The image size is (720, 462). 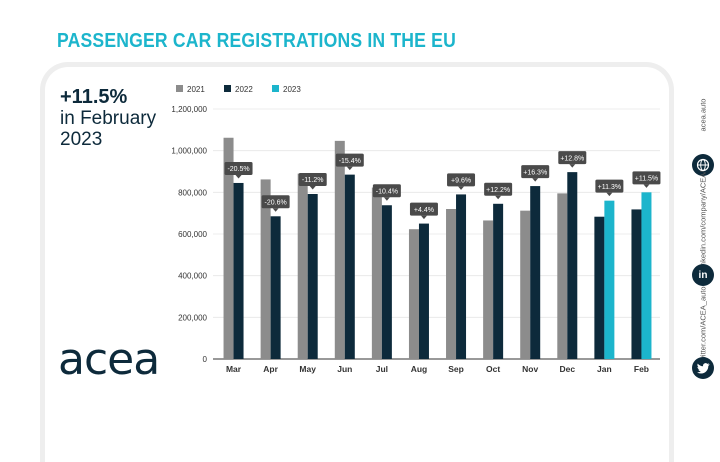 I want to click on globe-icon, so click(x=703, y=165).